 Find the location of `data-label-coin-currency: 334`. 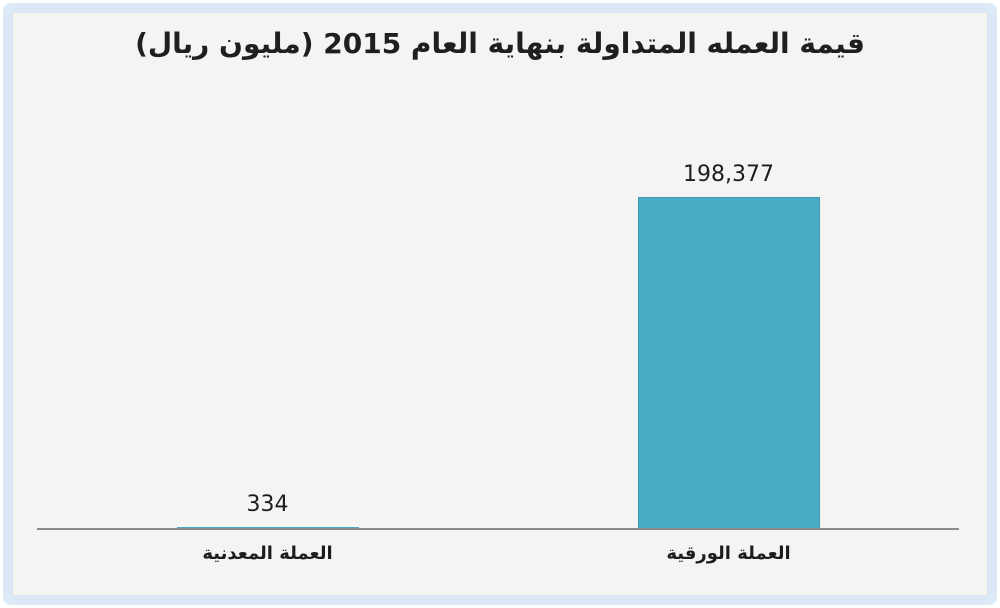

data-label-coin-currency: 334 is located at coordinates (267, 505).